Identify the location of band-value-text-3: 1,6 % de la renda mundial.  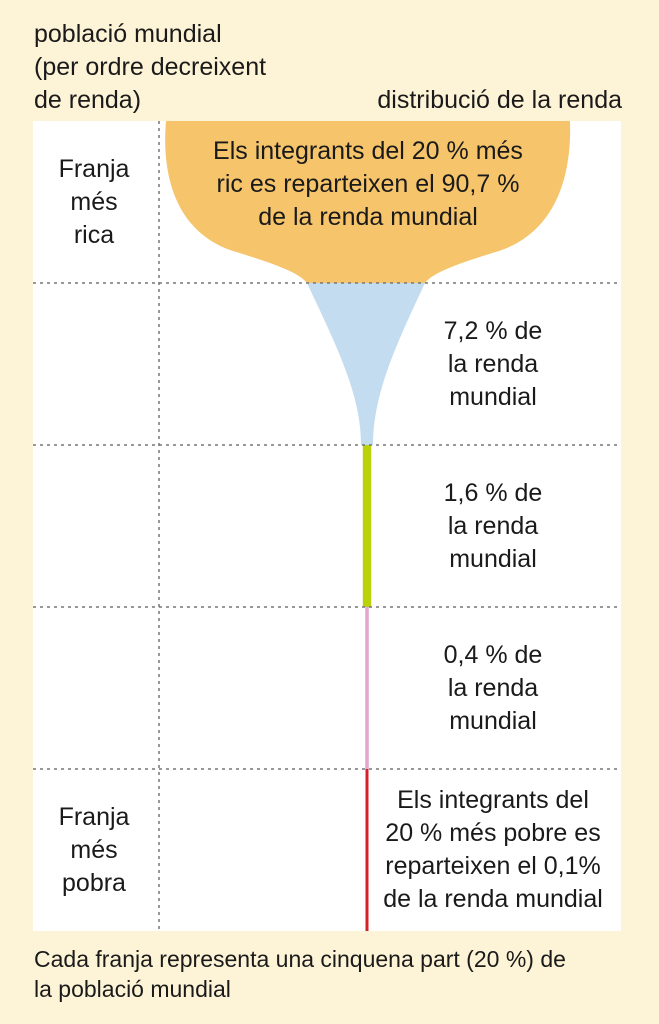
(493, 526).